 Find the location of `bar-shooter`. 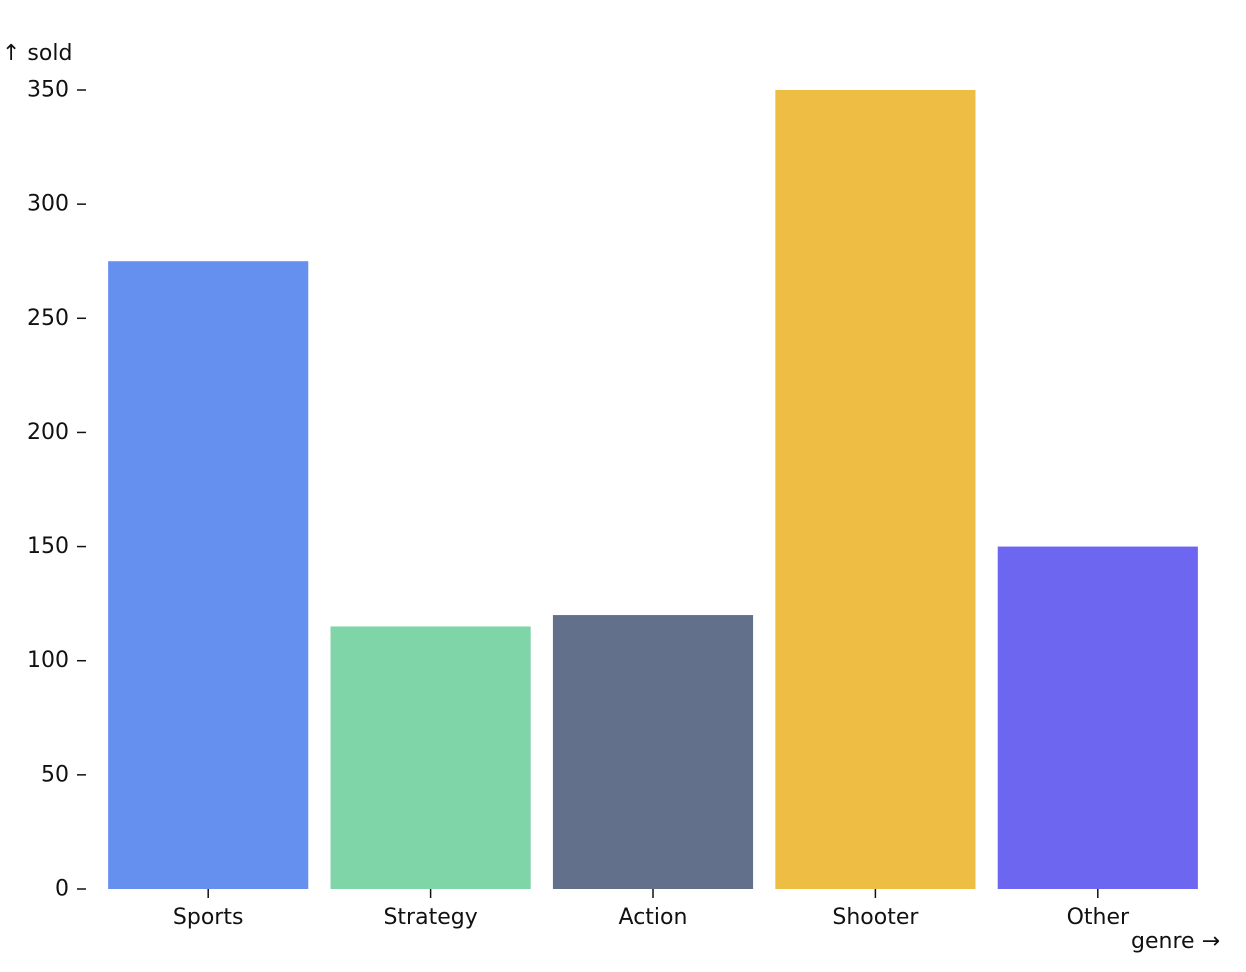

bar-shooter is located at coordinates (875, 489).